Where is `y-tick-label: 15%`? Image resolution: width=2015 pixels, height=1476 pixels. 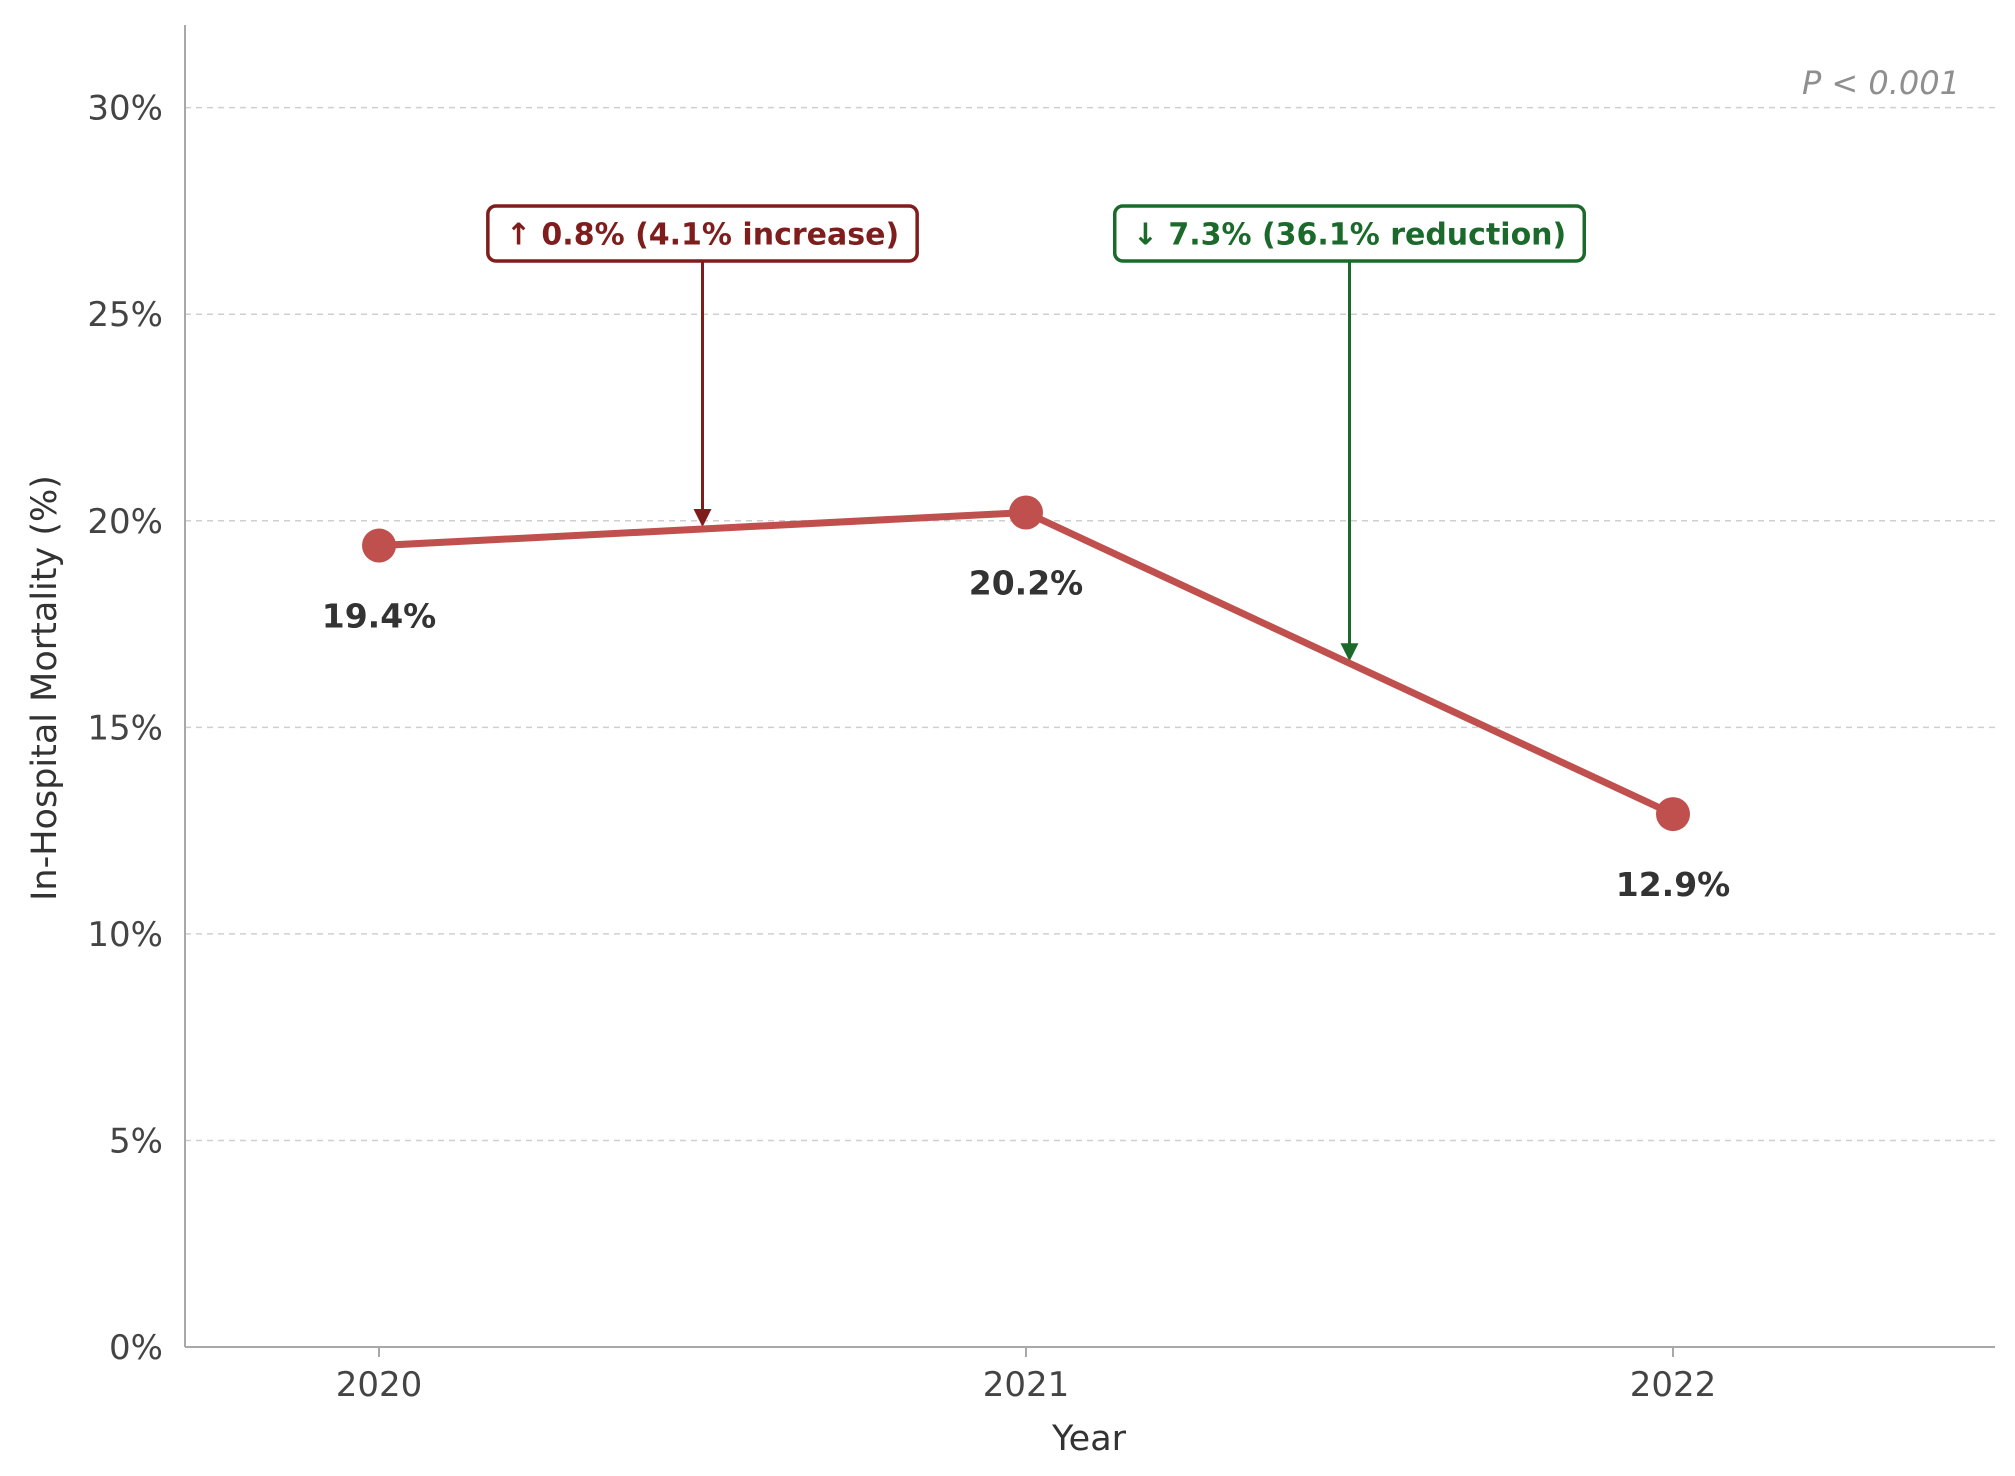 y-tick-label: 15% is located at coordinates (125, 728).